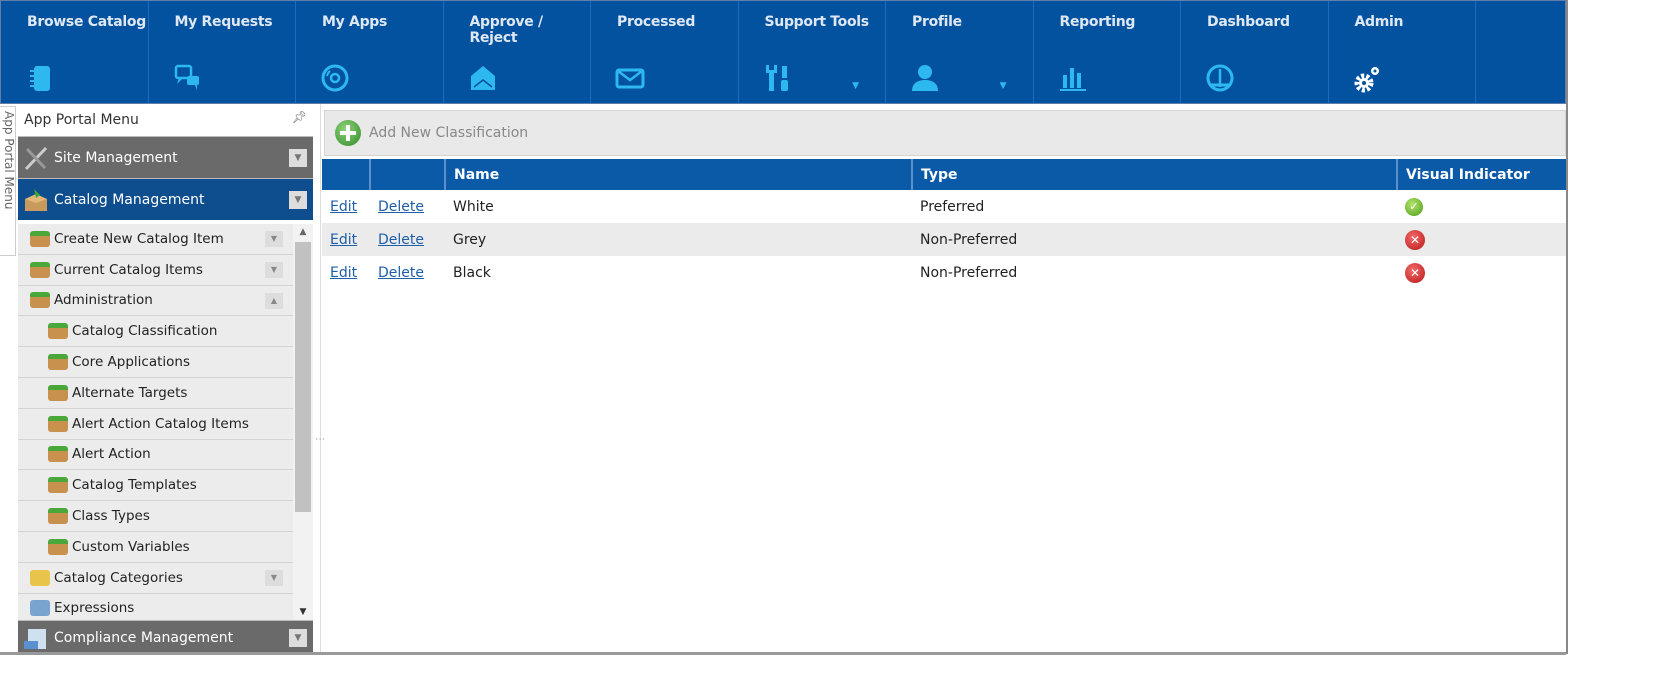 The width and height of the screenshot is (1664, 694). I want to click on bar-chart-icon, so click(1072, 79).